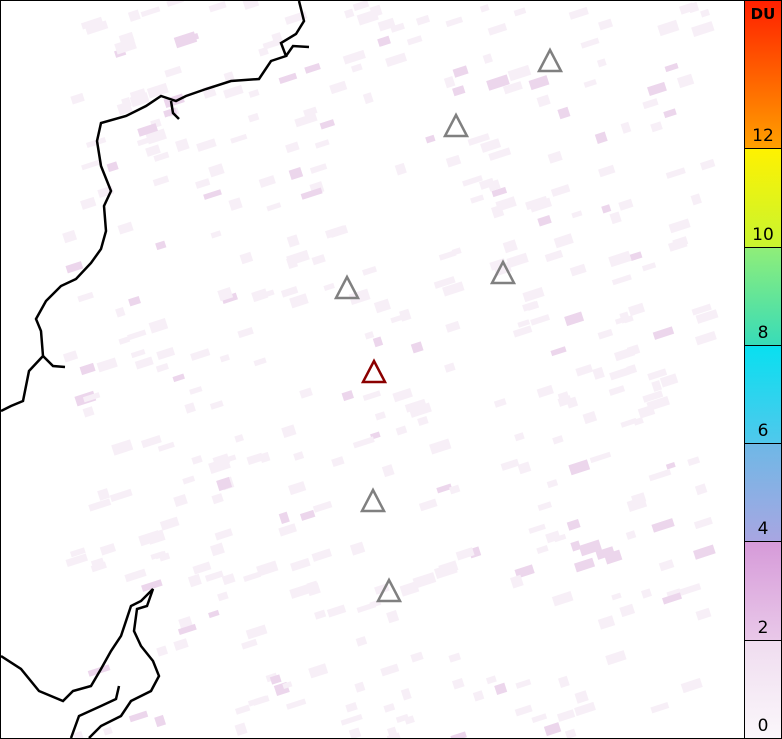  I want to click on volcano-selected-triangle-icon, so click(374, 371).